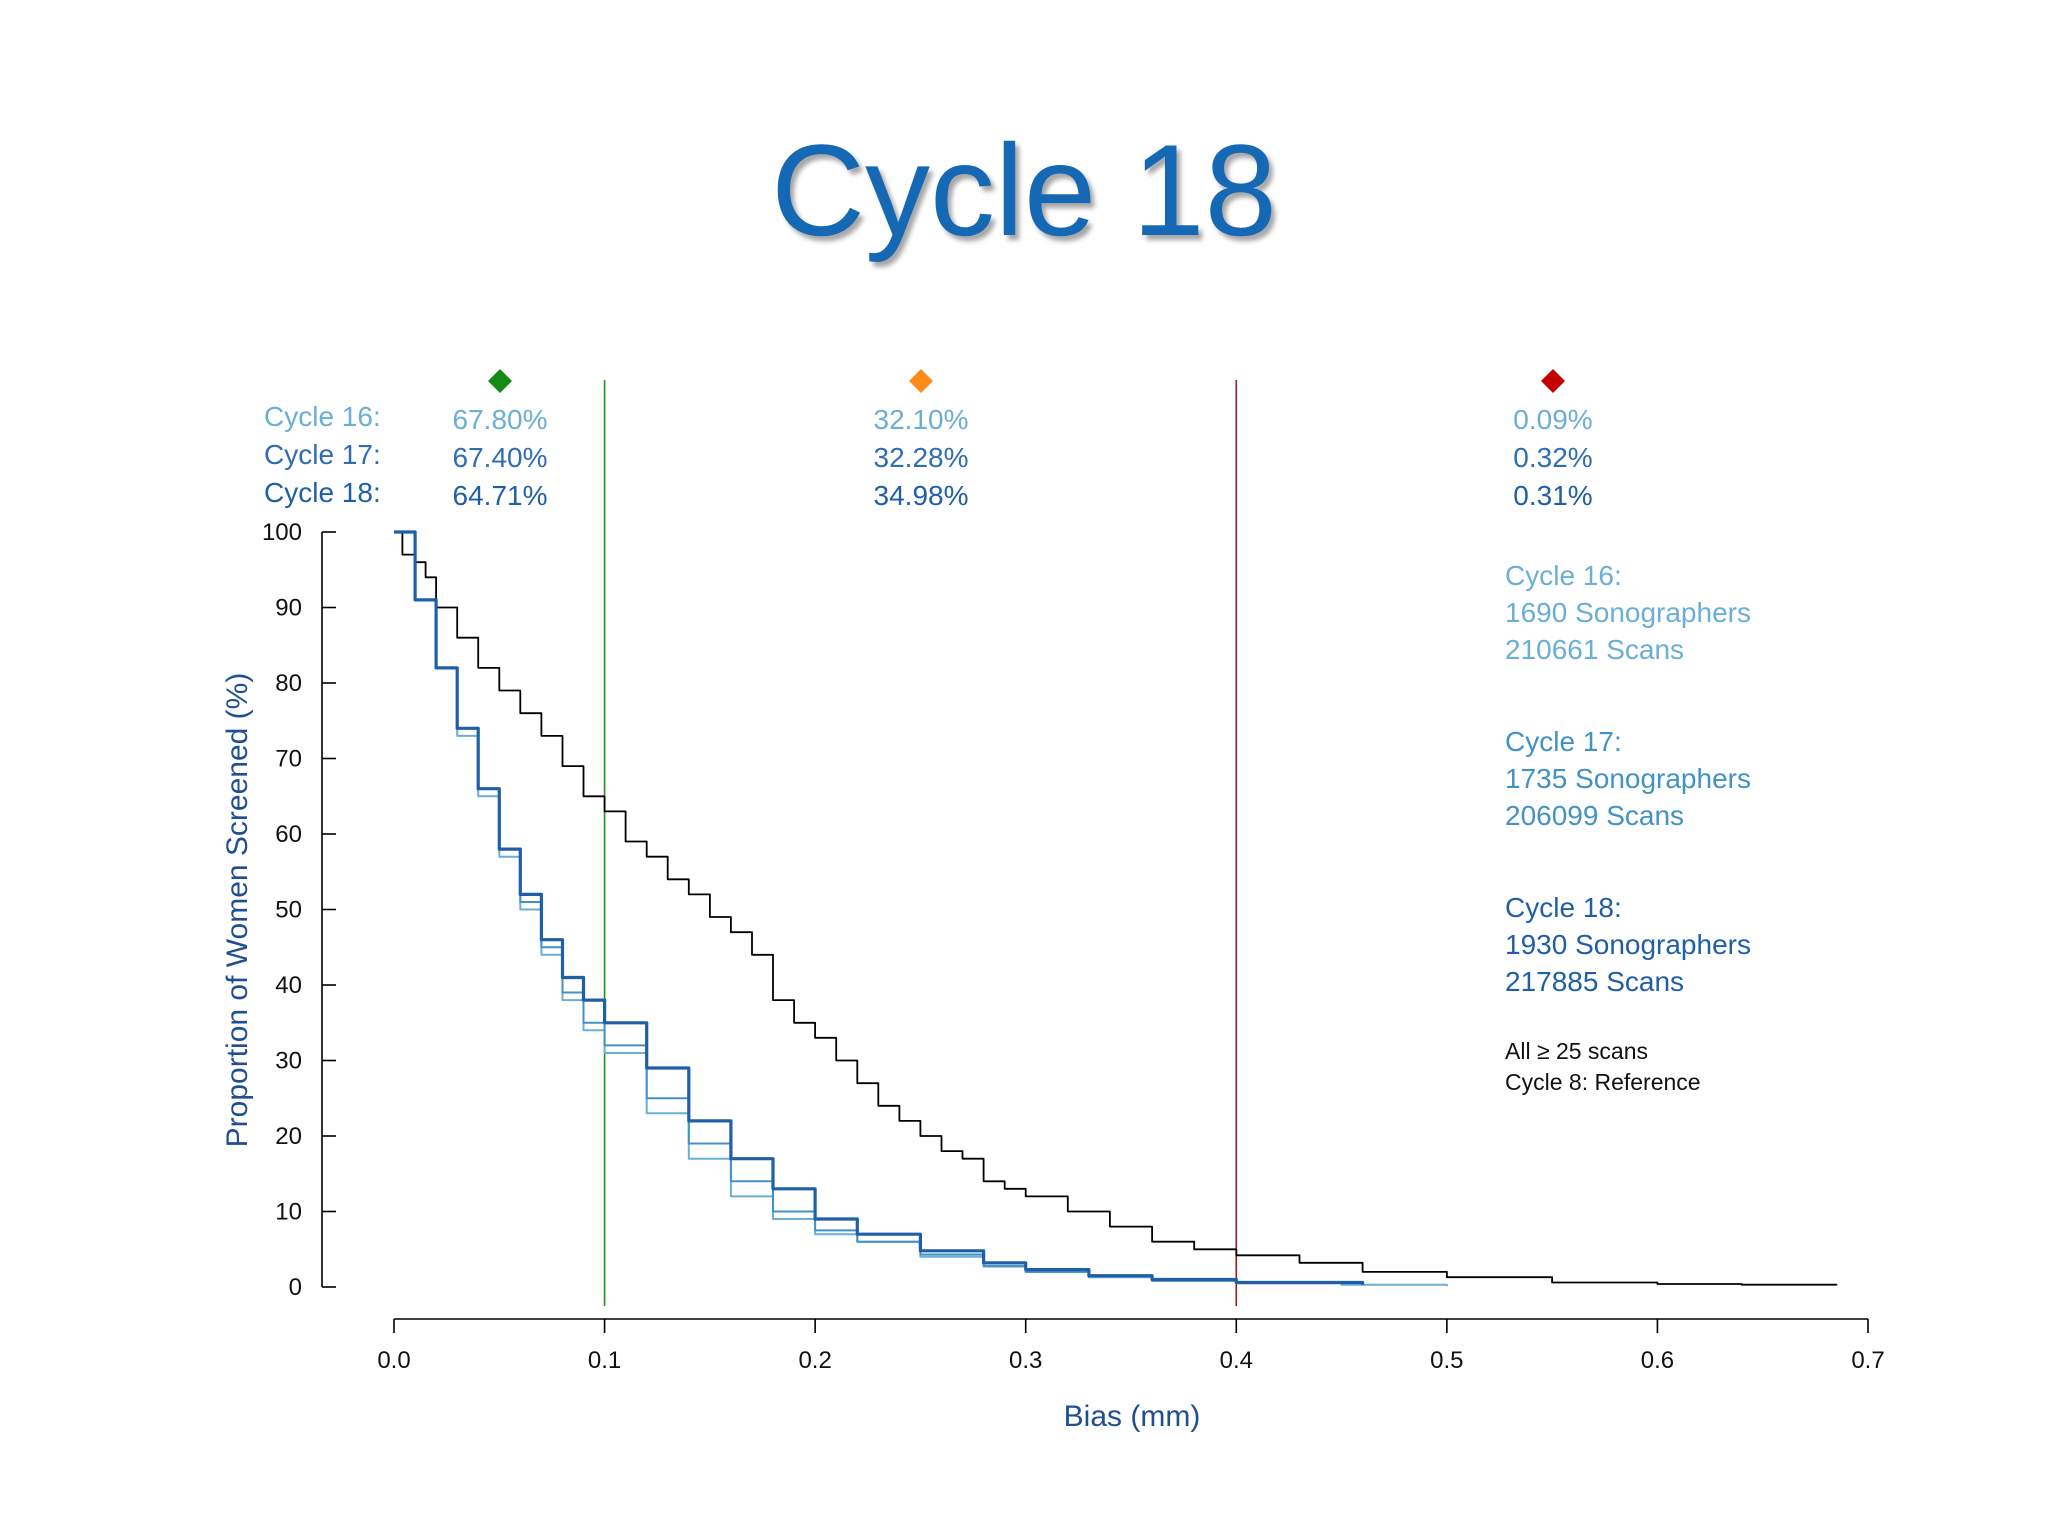 The width and height of the screenshot is (2048, 1536). I want to click on x-tick-label: 0.3, so click(1025, 1360).